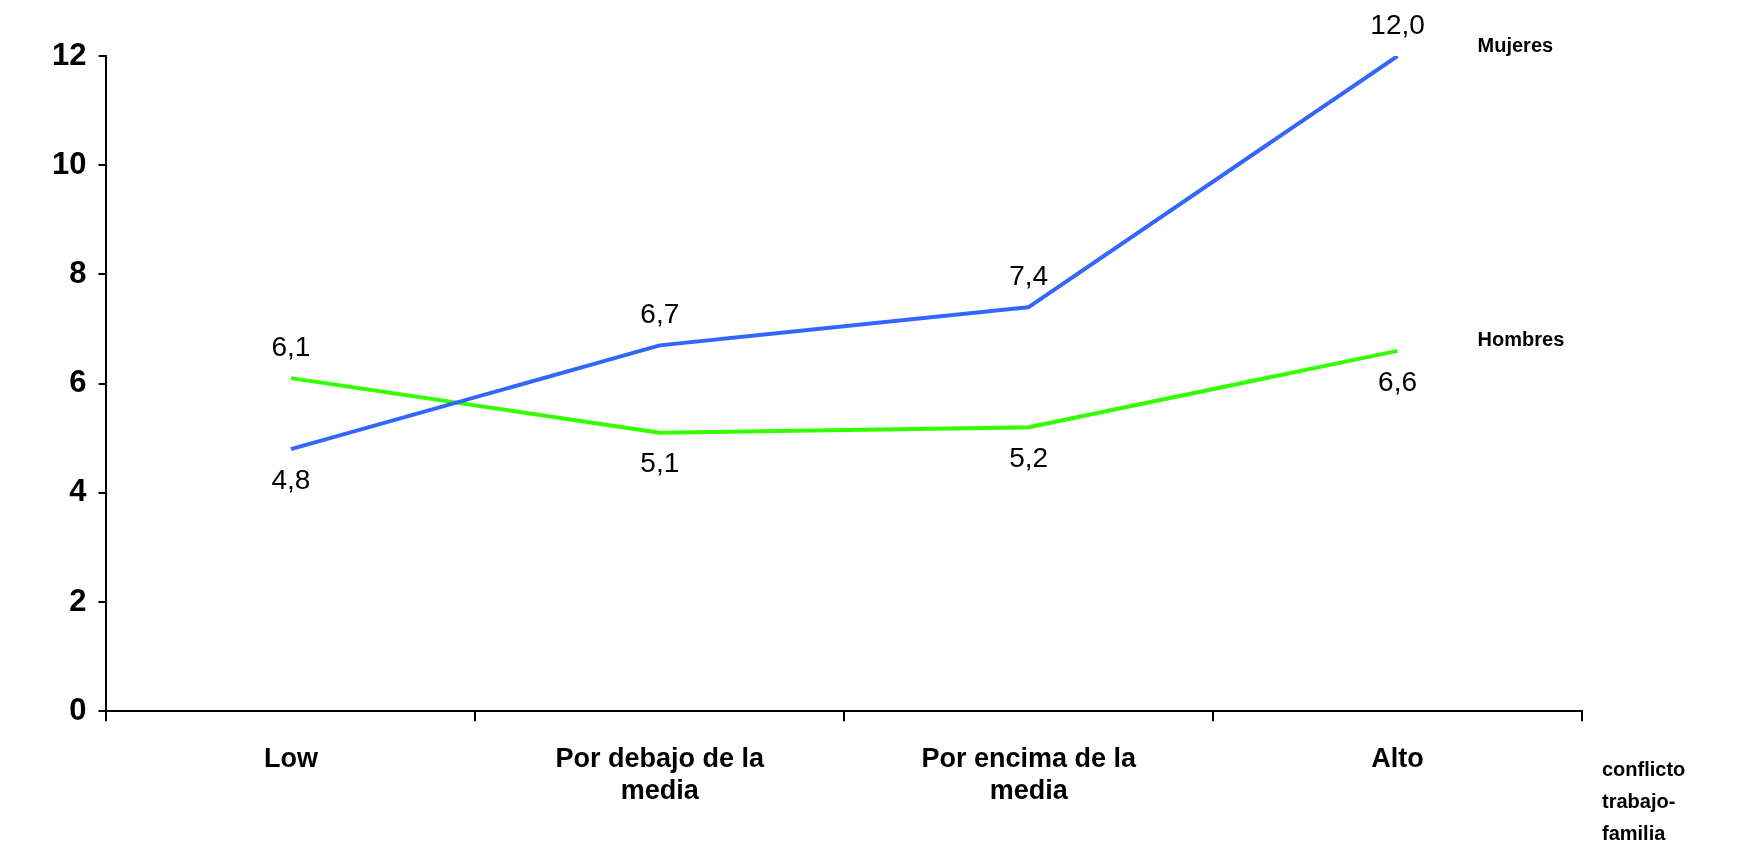  Describe the element at coordinates (291, 757) in the screenshot. I see `x-tick-label: Low` at that location.